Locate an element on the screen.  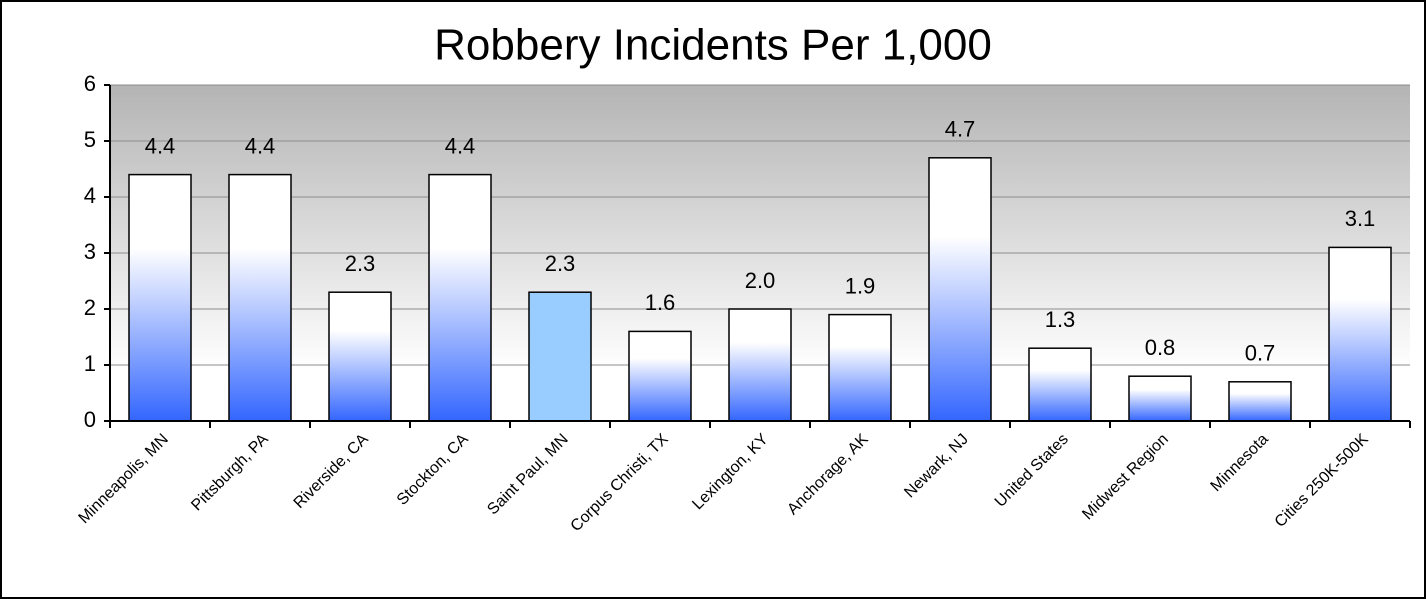
y-tick-label: 0 is located at coordinates (90, 419).